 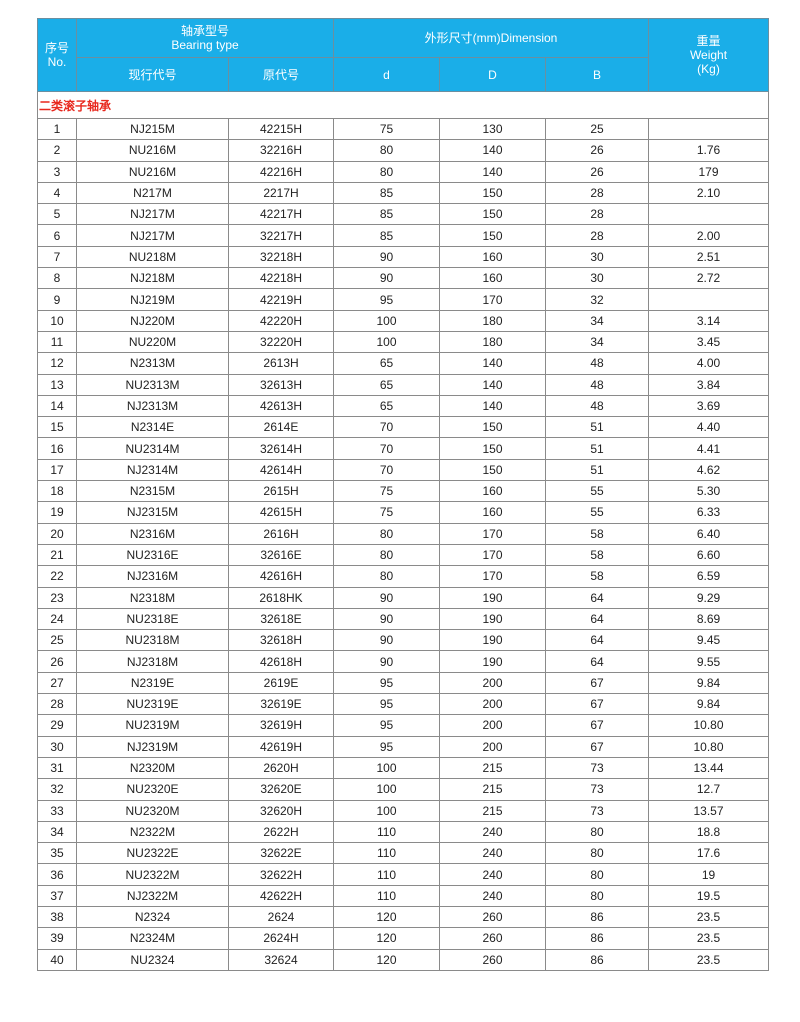 I want to click on row-no: 12, so click(x=57, y=363).